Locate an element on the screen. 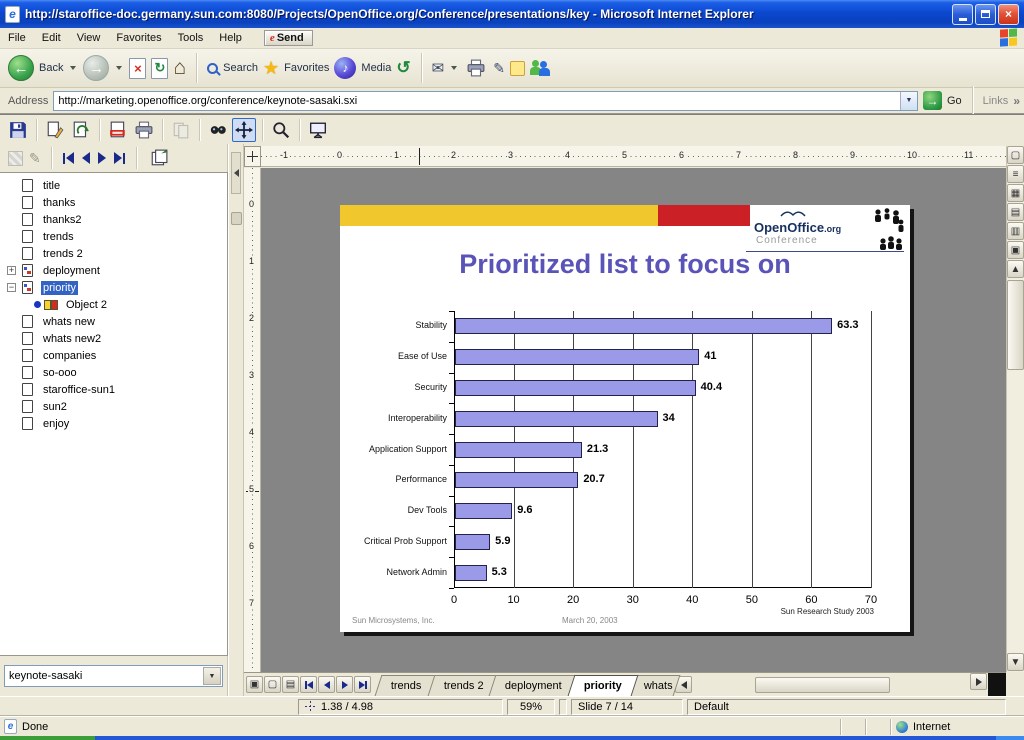 This screenshot has height=740, width=1024. next-slide-button is located at coordinates (102, 158).